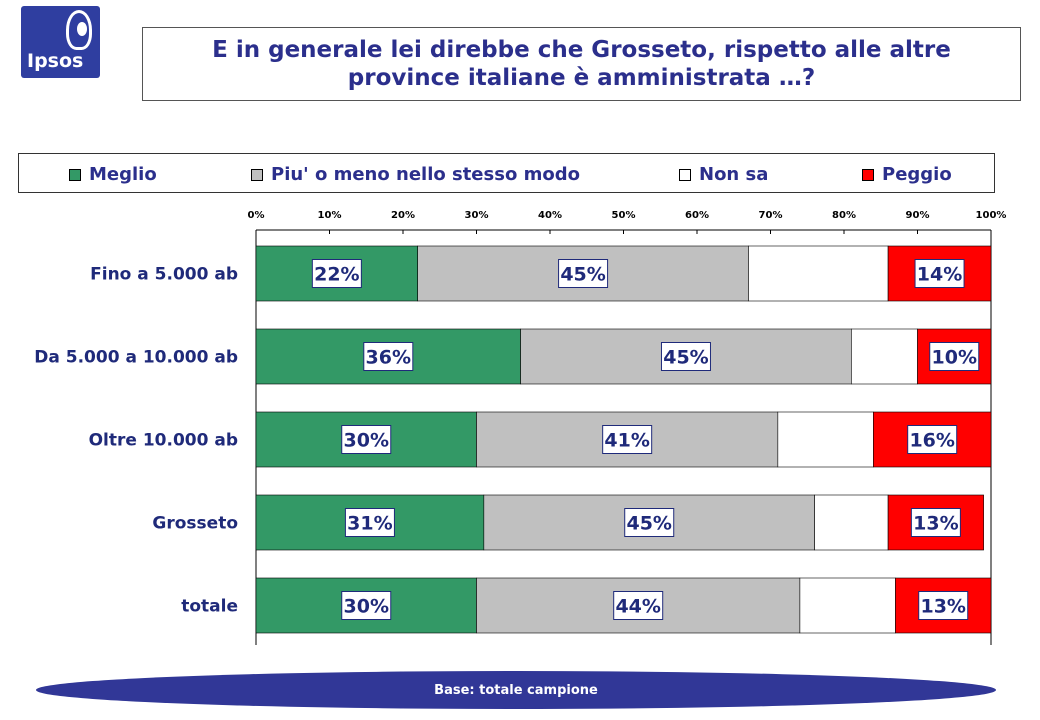 This screenshot has width=1040, height=720. What do you see at coordinates (697, 215) in the screenshot?
I see `x-tick-label: 60%` at bounding box center [697, 215].